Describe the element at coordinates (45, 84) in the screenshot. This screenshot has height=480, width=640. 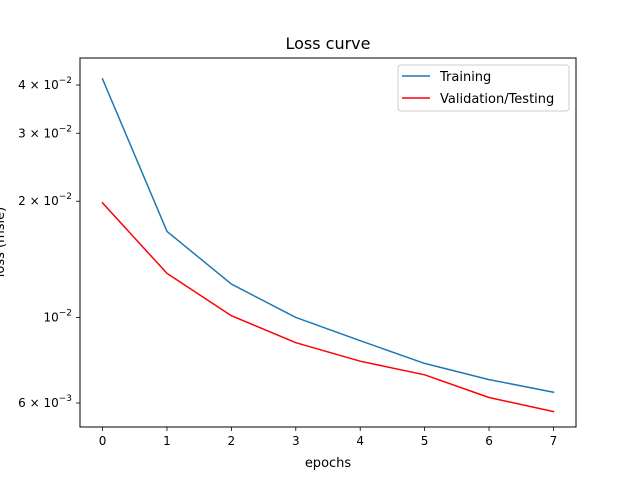
I see `y-tick-label: 4 × 10⁻²` at that location.